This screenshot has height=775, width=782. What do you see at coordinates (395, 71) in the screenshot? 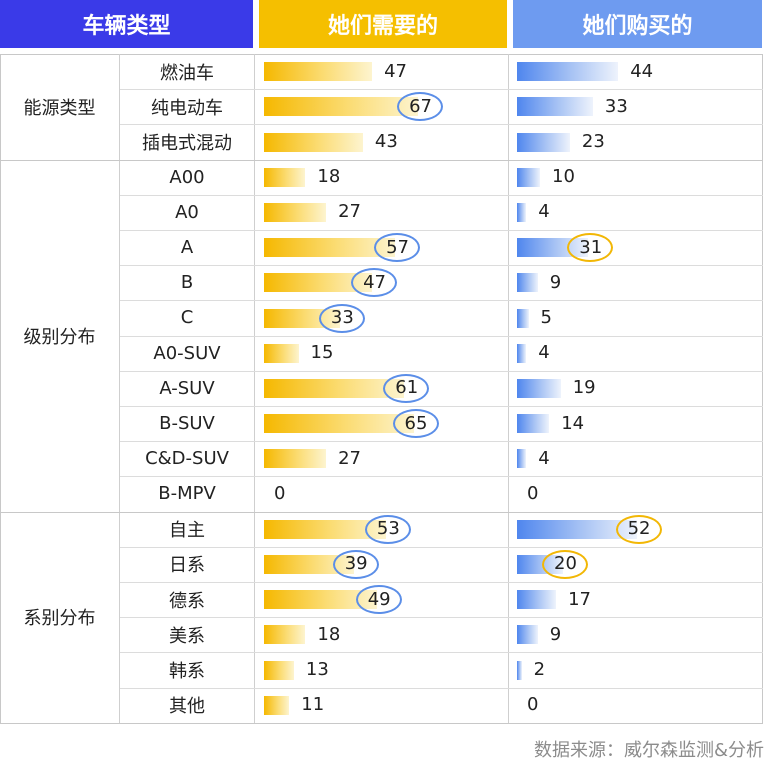
I see `needed-value: 47` at bounding box center [395, 71].